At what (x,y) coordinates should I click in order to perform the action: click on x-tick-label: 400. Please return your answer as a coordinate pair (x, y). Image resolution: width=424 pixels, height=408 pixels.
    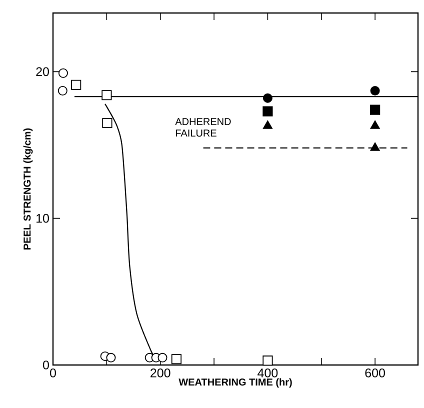
    Looking at the image, I should click on (268, 373).